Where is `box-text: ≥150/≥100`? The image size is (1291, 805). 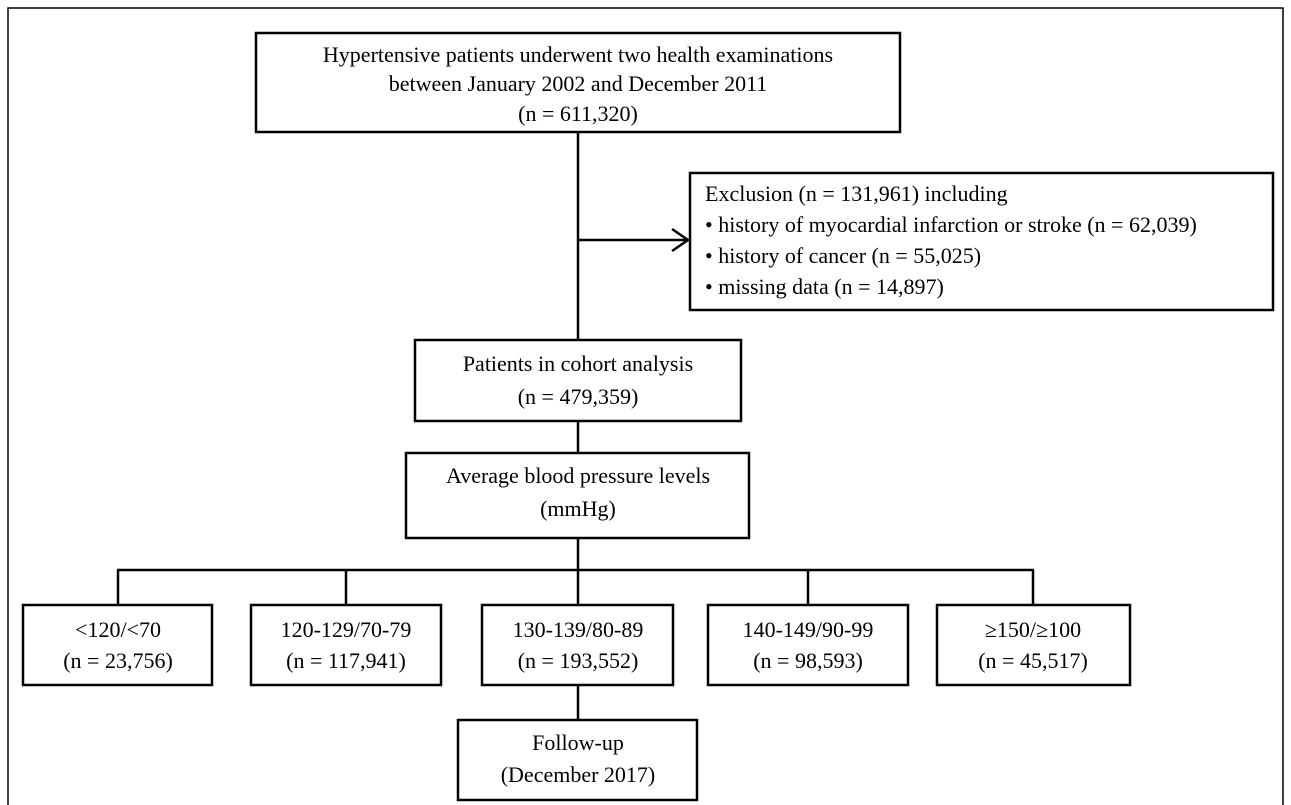
box-text: ≥150/≥100 is located at coordinates (1033, 629).